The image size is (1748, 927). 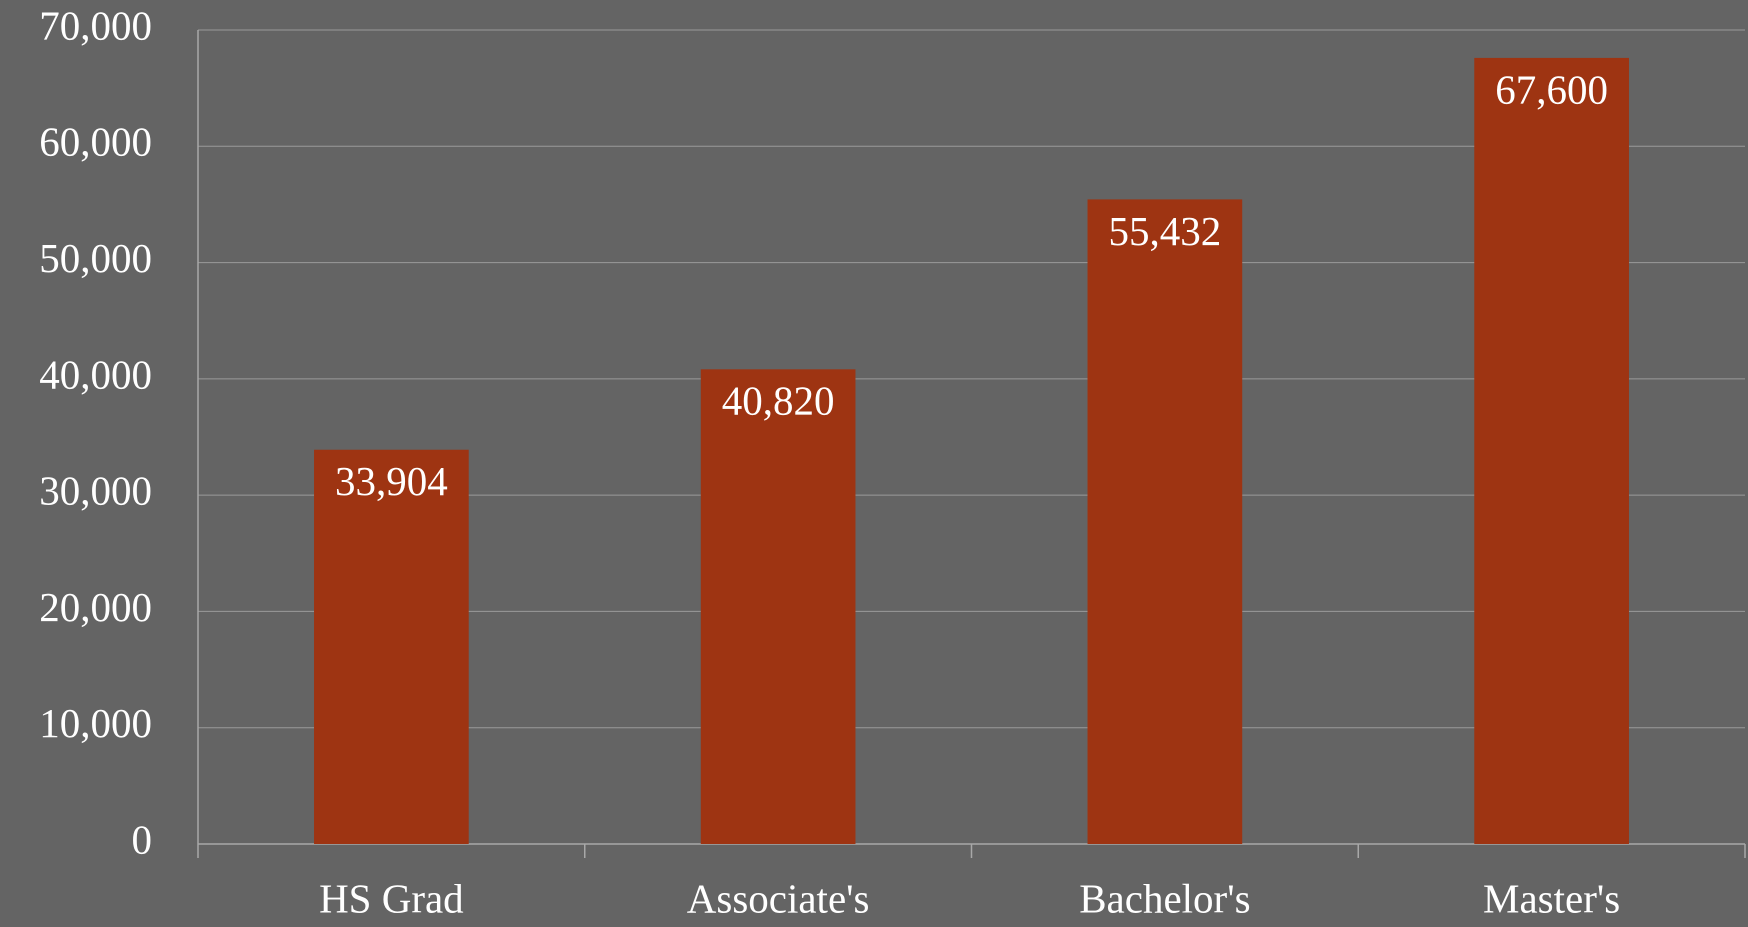 What do you see at coordinates (95, 491) in the screenshot?
I see `y-tick-label: 30,000` at bounding box center [95, 491].